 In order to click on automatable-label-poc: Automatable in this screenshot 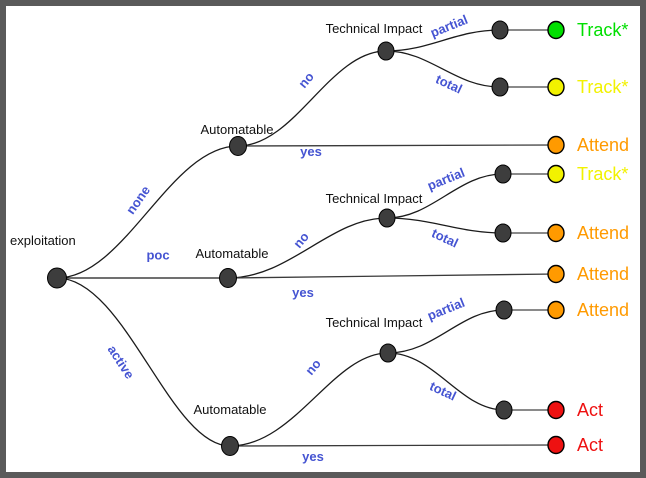, I will do `click(232, 253)`.